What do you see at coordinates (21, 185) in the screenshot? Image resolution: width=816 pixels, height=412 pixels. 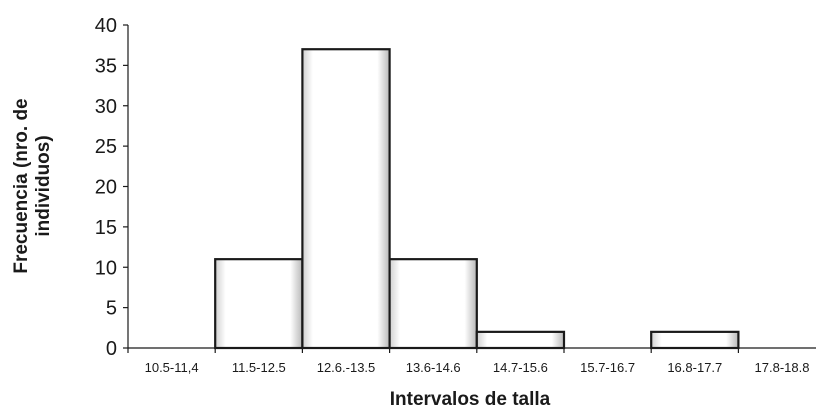 I see `y-axis-title-line-1: Frecuencia (nro. de` at bounding box center [21, 185].